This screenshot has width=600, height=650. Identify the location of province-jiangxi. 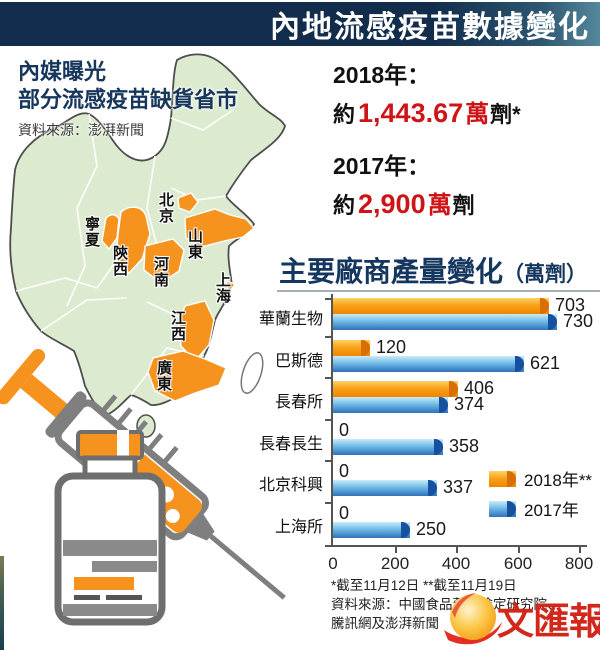
(196, 331).